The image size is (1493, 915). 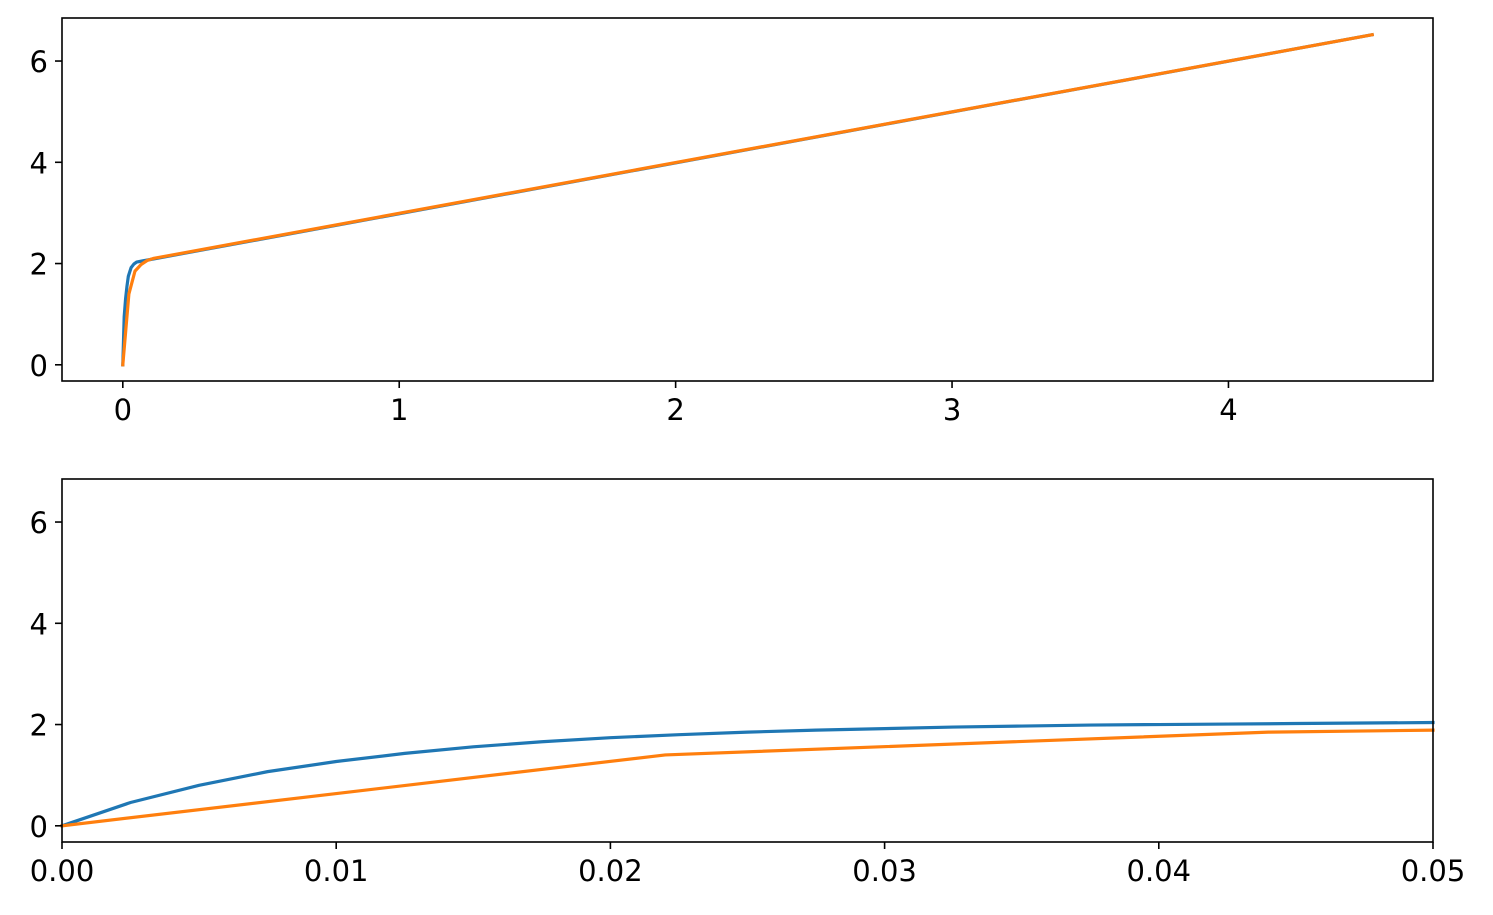 What do you see at coordinates (39, 265) in the screenshot?
I see `top-y-tick-label: 2` at bounding box center [39, 265].